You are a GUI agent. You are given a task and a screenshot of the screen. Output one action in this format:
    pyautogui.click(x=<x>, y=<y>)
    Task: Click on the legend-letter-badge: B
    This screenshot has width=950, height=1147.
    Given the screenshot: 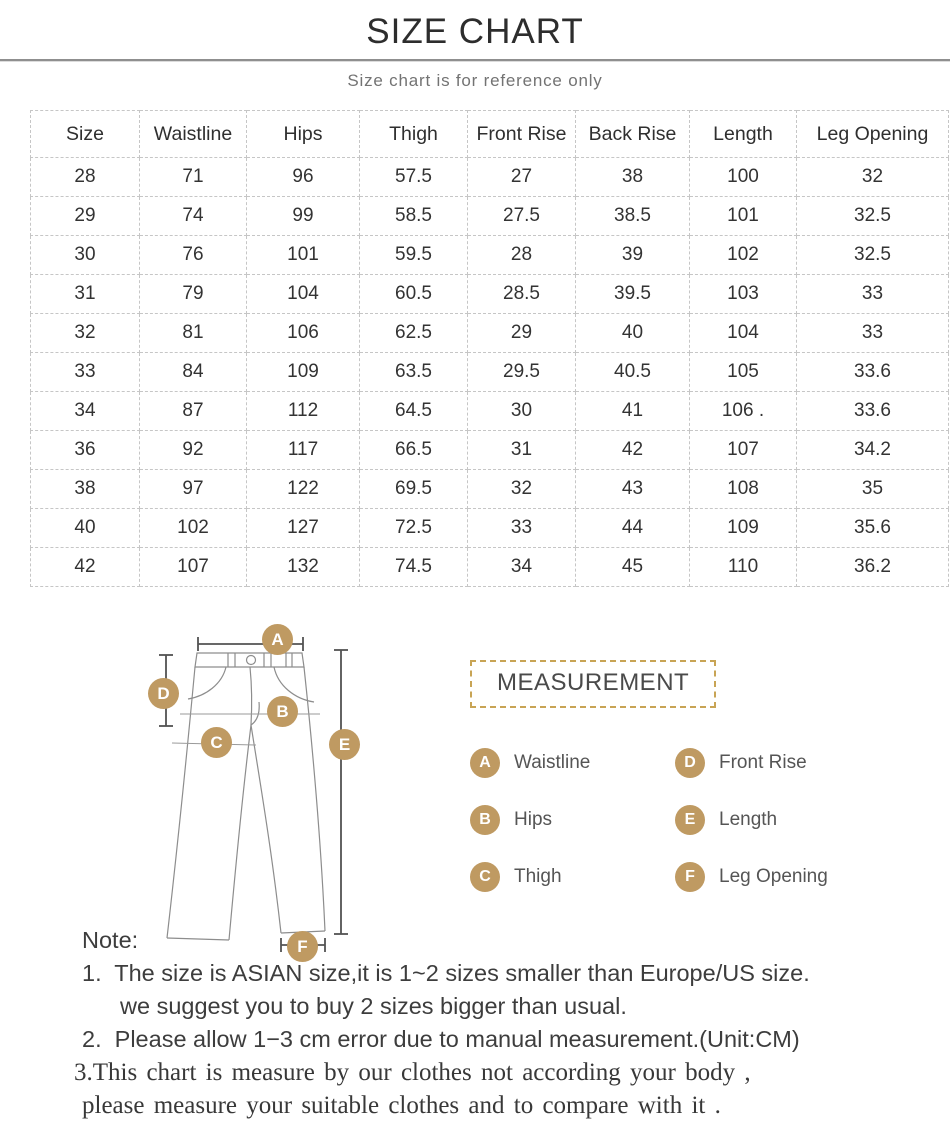 What is the action you would take?
    pyautogui.click(x=485, y=820)
    